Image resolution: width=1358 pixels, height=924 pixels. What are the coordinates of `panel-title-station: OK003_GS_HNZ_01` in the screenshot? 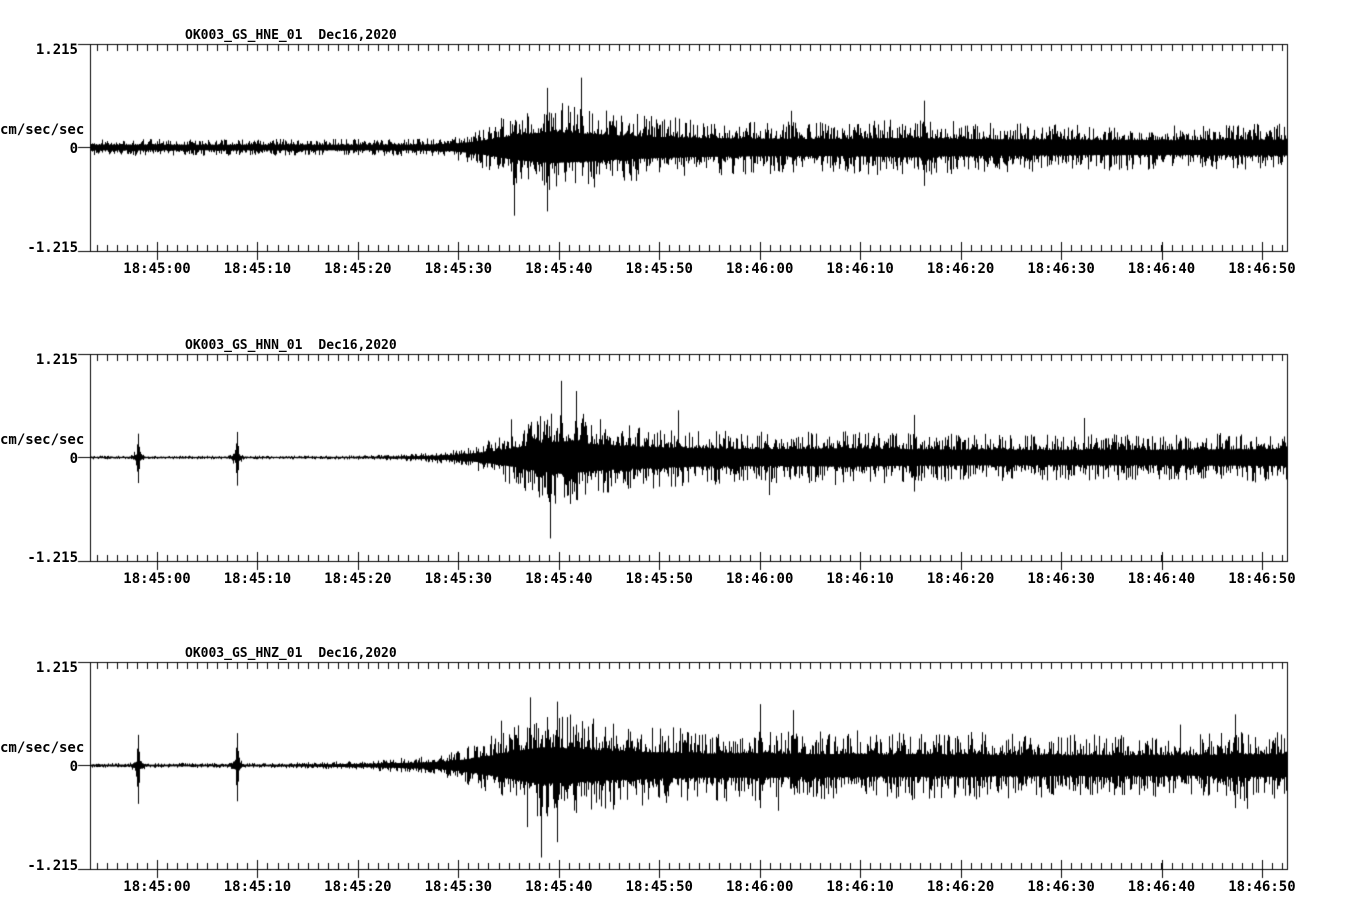 It's located at (244, 653).